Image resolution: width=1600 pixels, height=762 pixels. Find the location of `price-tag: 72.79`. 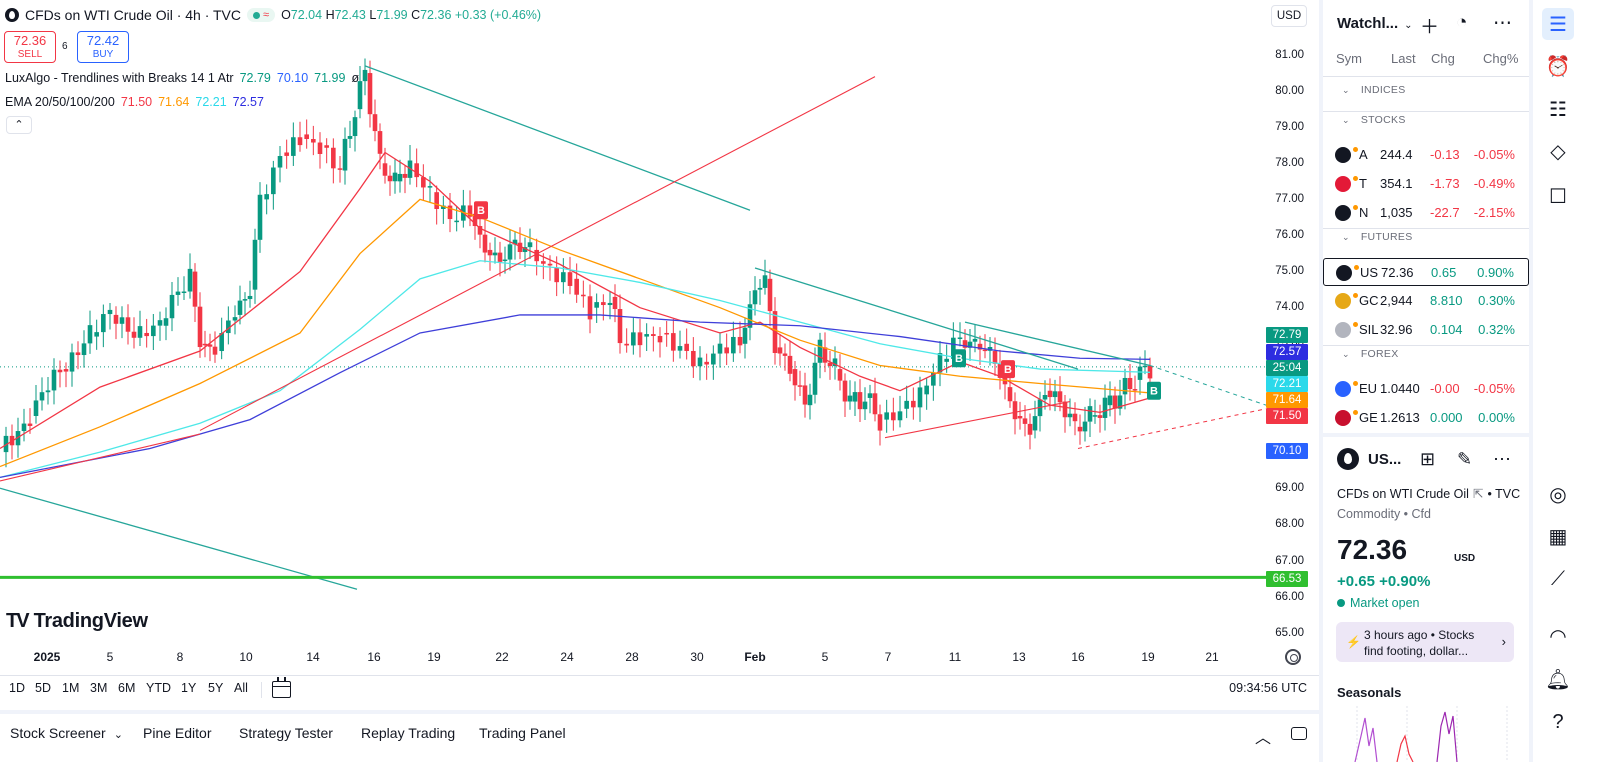

price-tag: 72.79 is located at coordinates (1287, 335).